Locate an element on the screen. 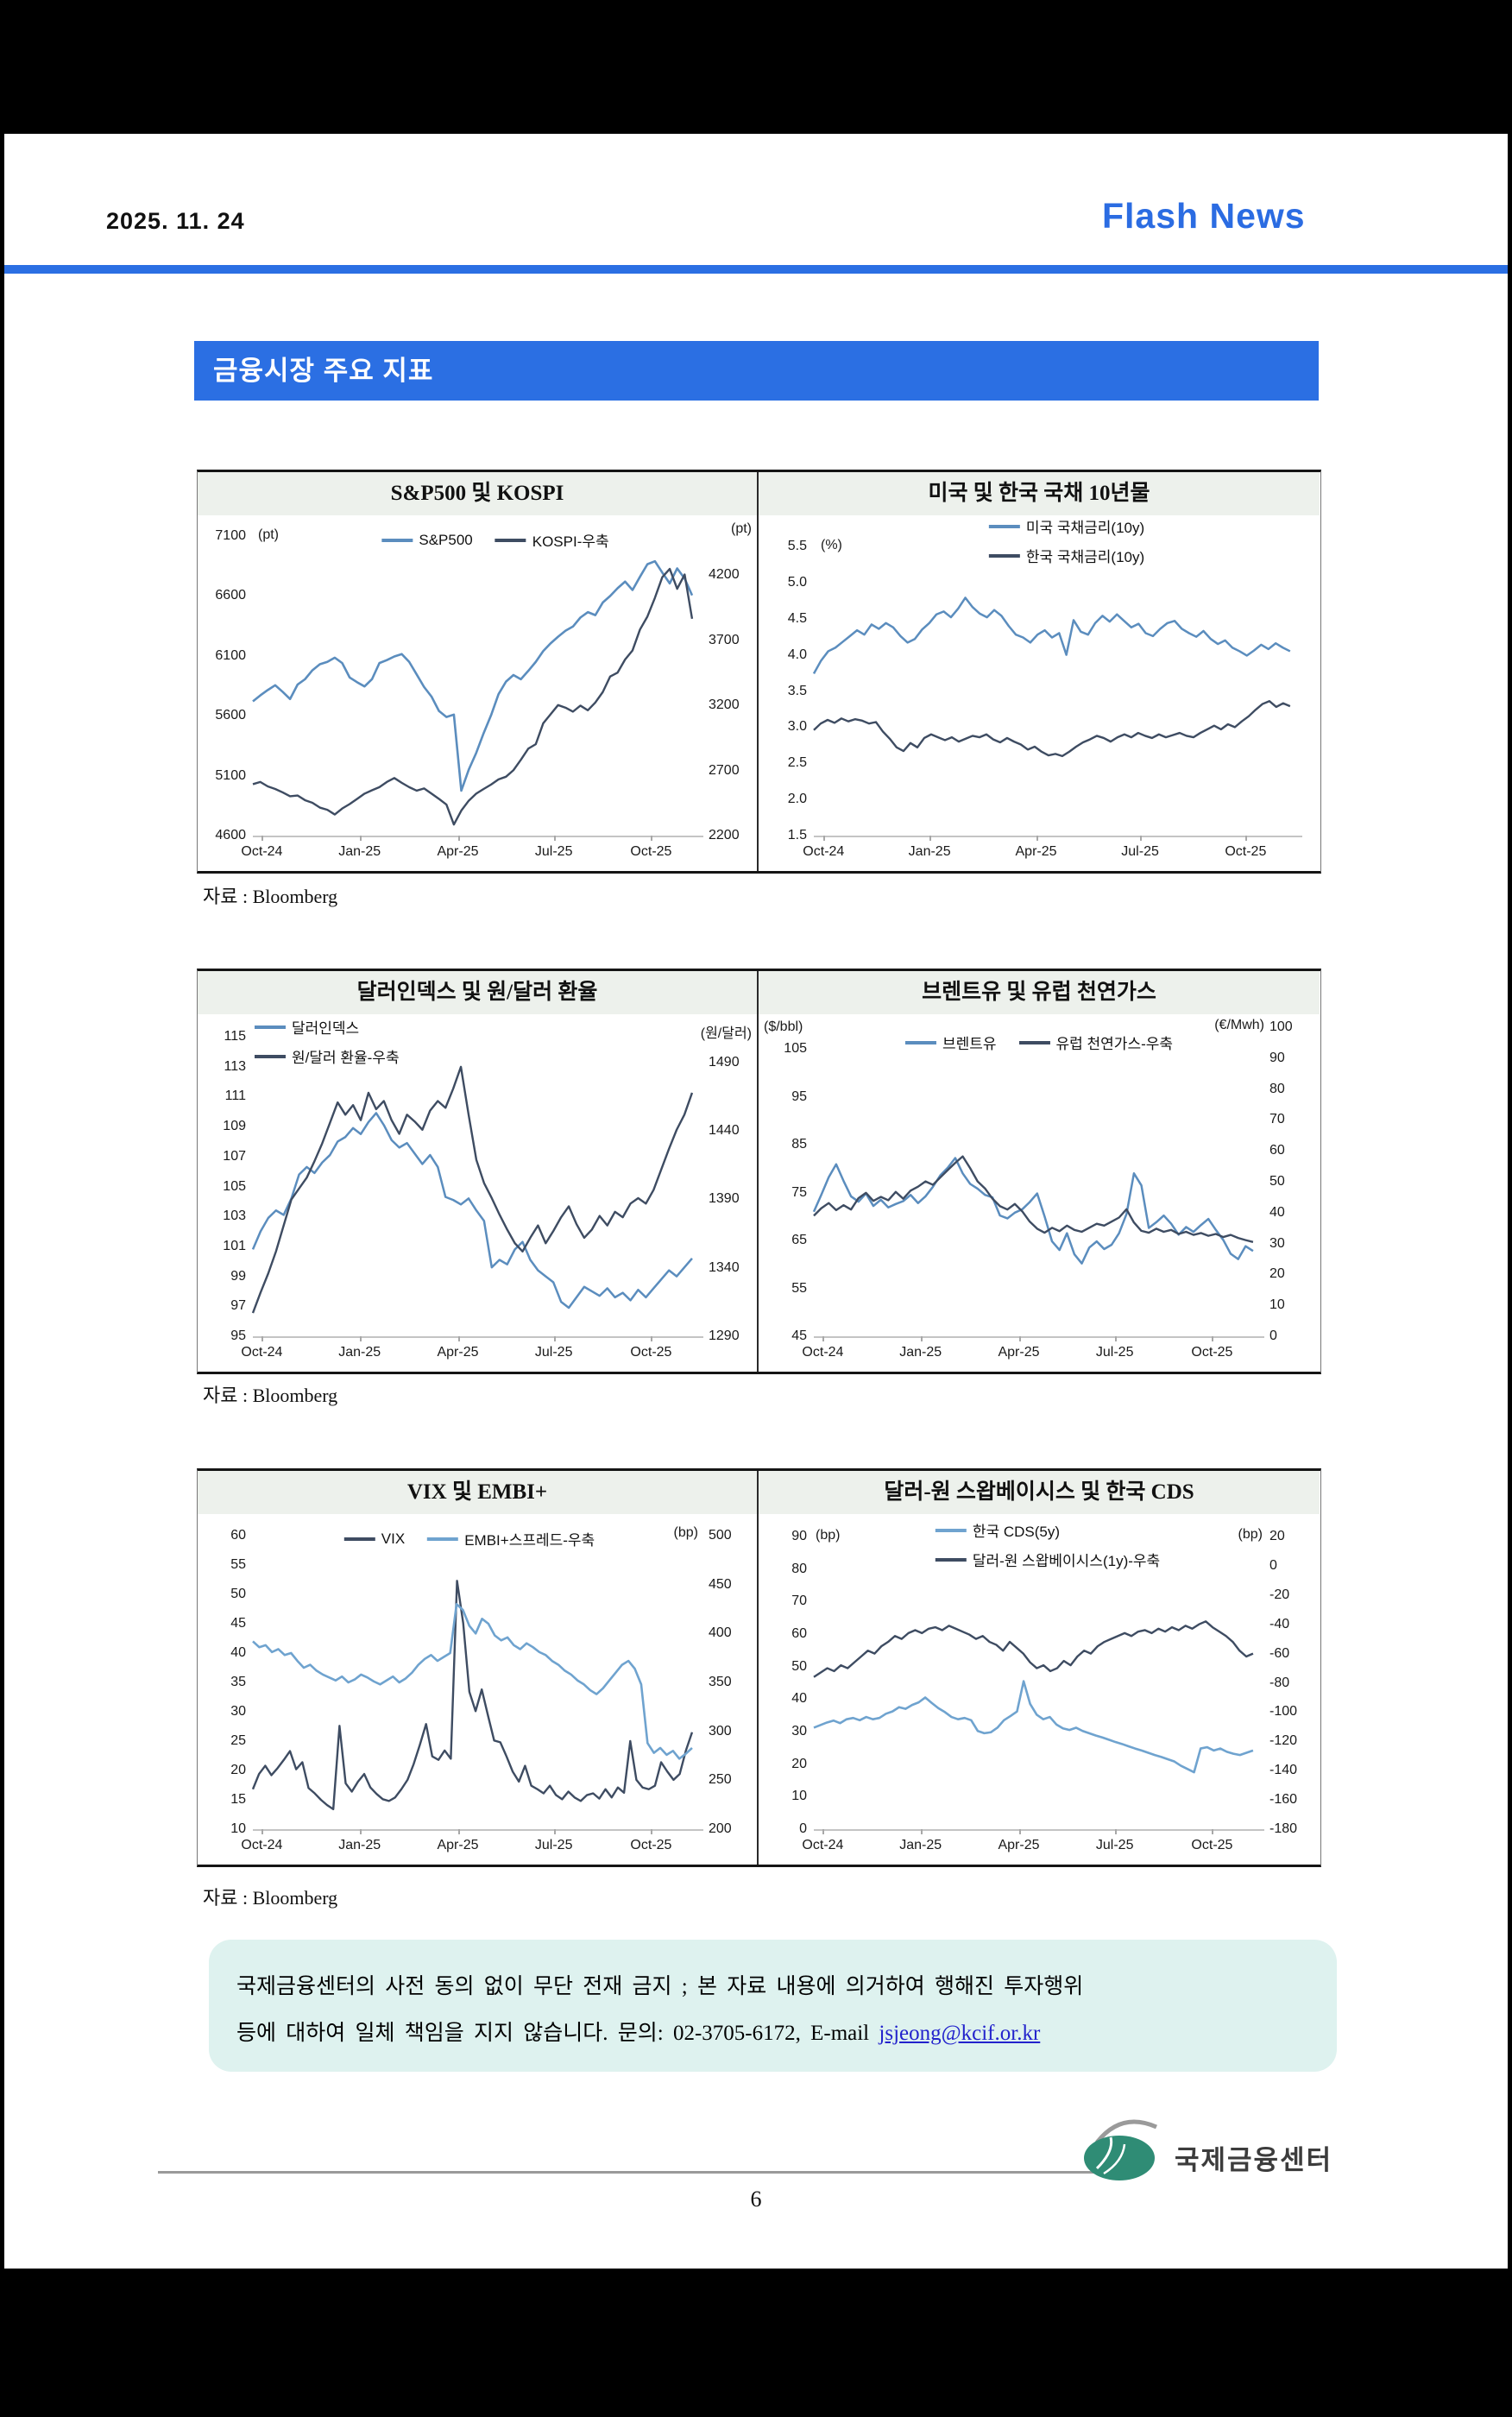 This screenshot has width=1512, height=2417. y-axis-right-label: 4200 is located at coordinates (725, 575).